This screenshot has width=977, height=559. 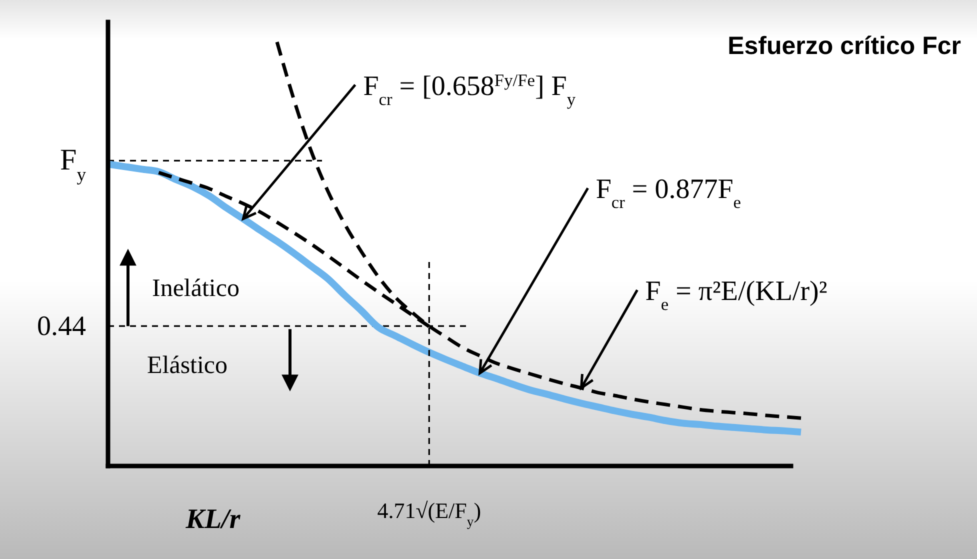 What do you see at coordinates (196, 288) in the screenshot?
I see `annotation: Inelático` at bounding box center [196, 288].